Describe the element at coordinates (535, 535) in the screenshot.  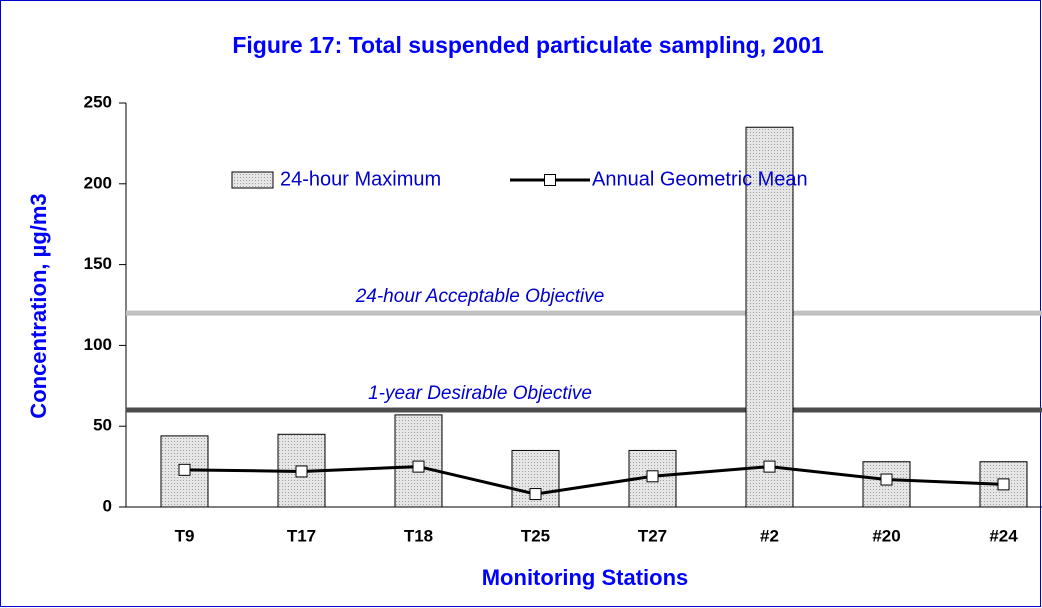
I see `x-tick-label: T25` at that location.